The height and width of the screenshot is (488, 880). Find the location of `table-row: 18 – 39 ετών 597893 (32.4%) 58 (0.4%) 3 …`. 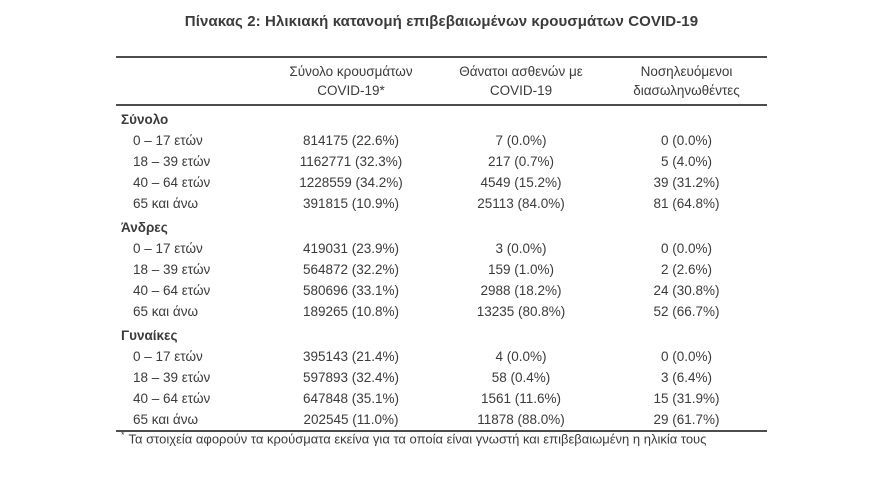

table-row: 18 – 39 ετών 597893 (32.4%) 58 (0.4%) 3 … is located at coordinates (441, 377).